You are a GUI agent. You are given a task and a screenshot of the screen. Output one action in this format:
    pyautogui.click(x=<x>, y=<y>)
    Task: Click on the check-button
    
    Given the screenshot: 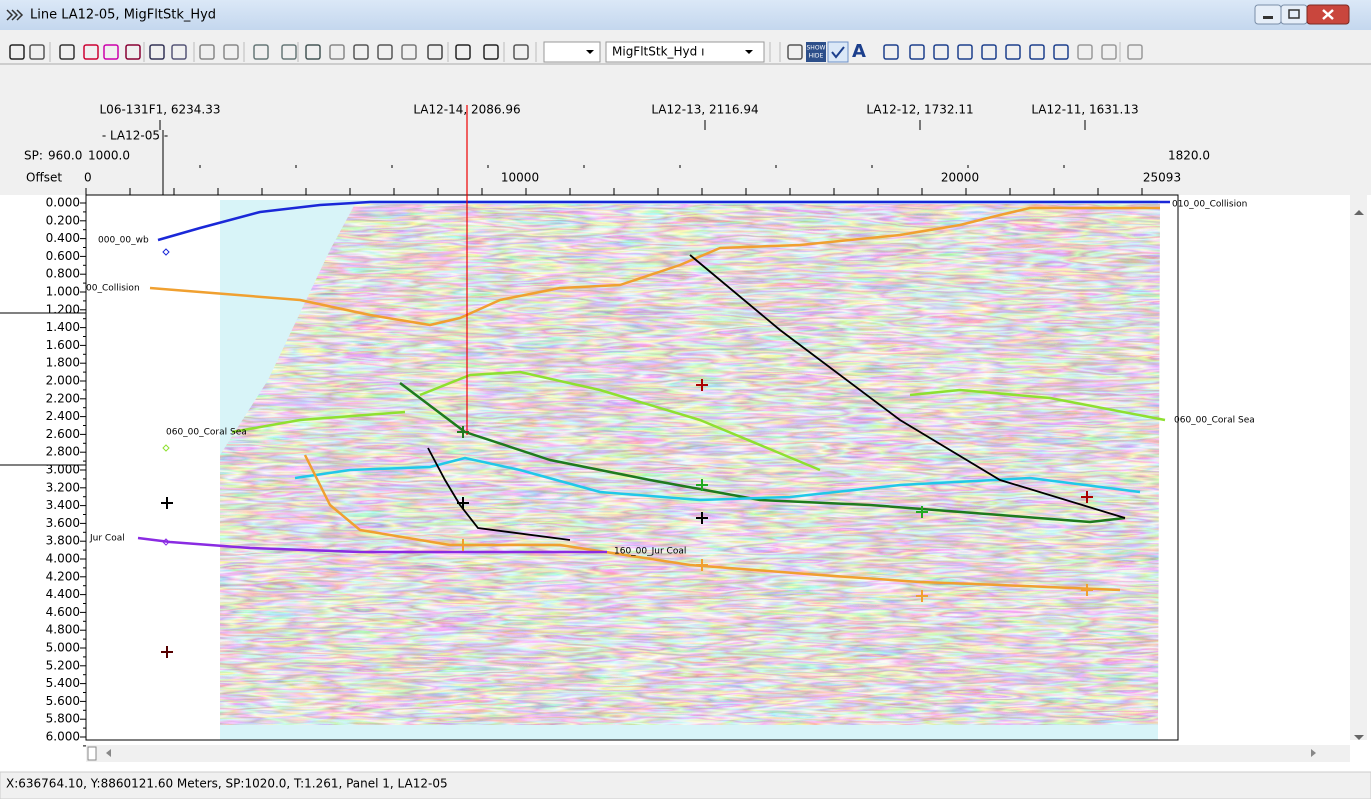 What is the action you would take?
    pyautogui.click(x=838, y=52)
    